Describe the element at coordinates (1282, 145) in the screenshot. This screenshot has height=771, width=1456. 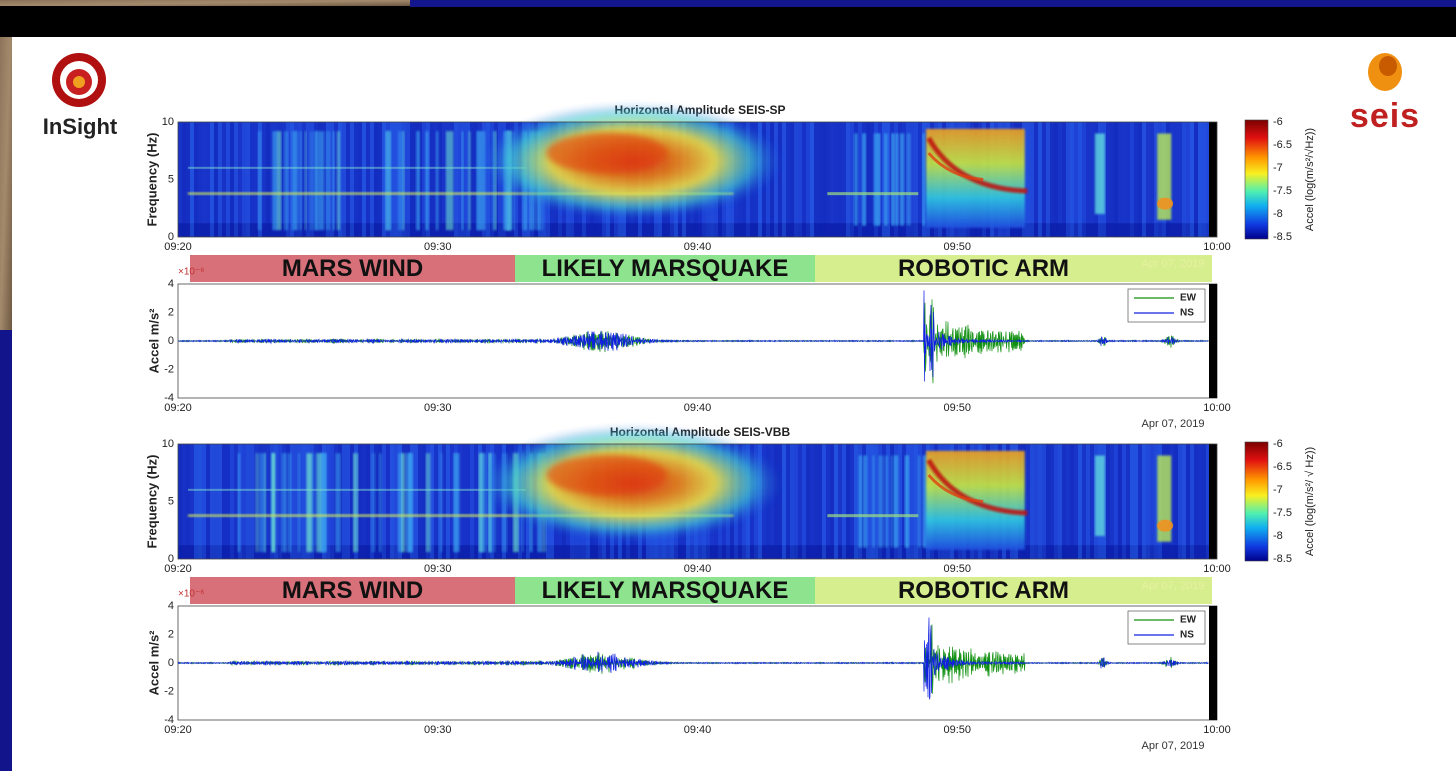
I see `colorbar-tick-label: -6.5` at that location.